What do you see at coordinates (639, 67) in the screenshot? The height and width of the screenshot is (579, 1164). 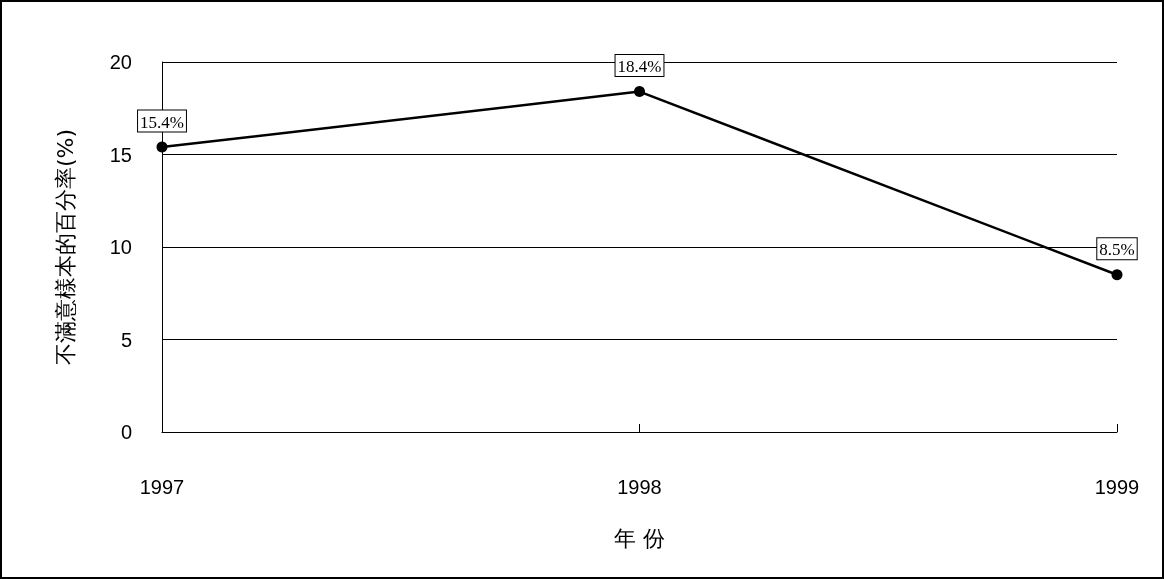 I see `data-label: 18.4%` at bounding box center [639, 67].